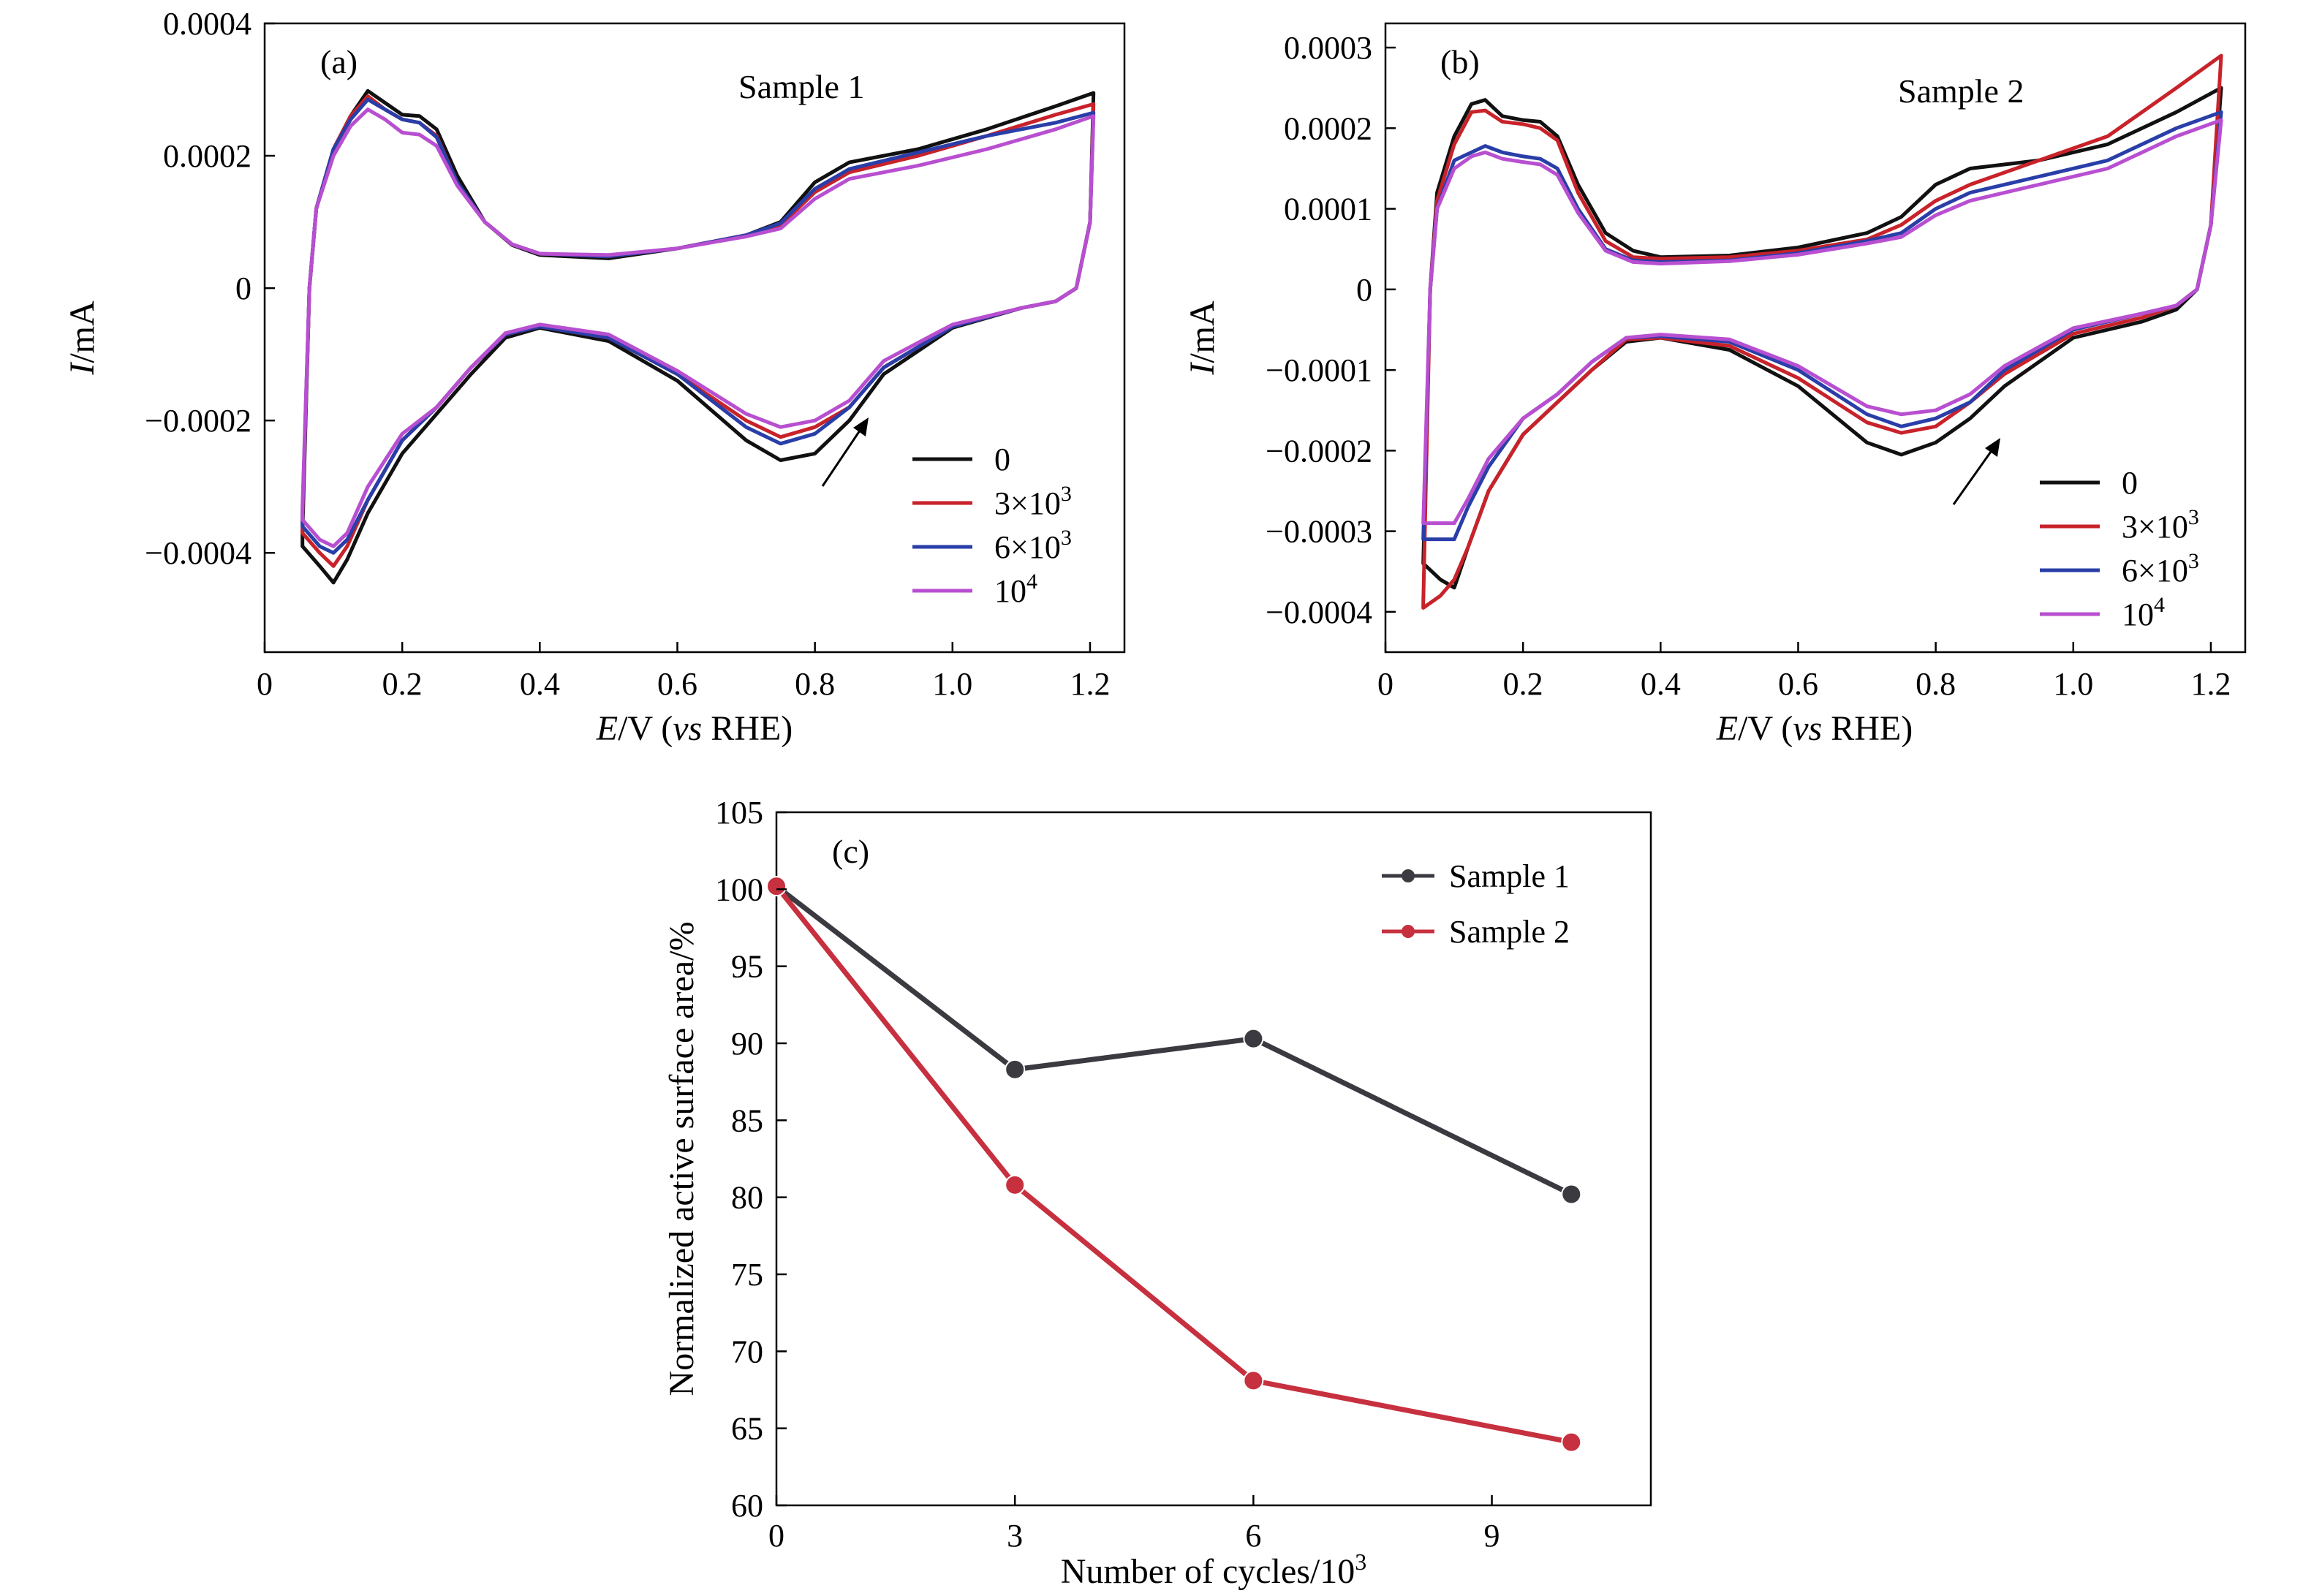  Describe the element at coordinates (339, 61) in the screenshot. I see `panel-a-label: (a)` at that location.